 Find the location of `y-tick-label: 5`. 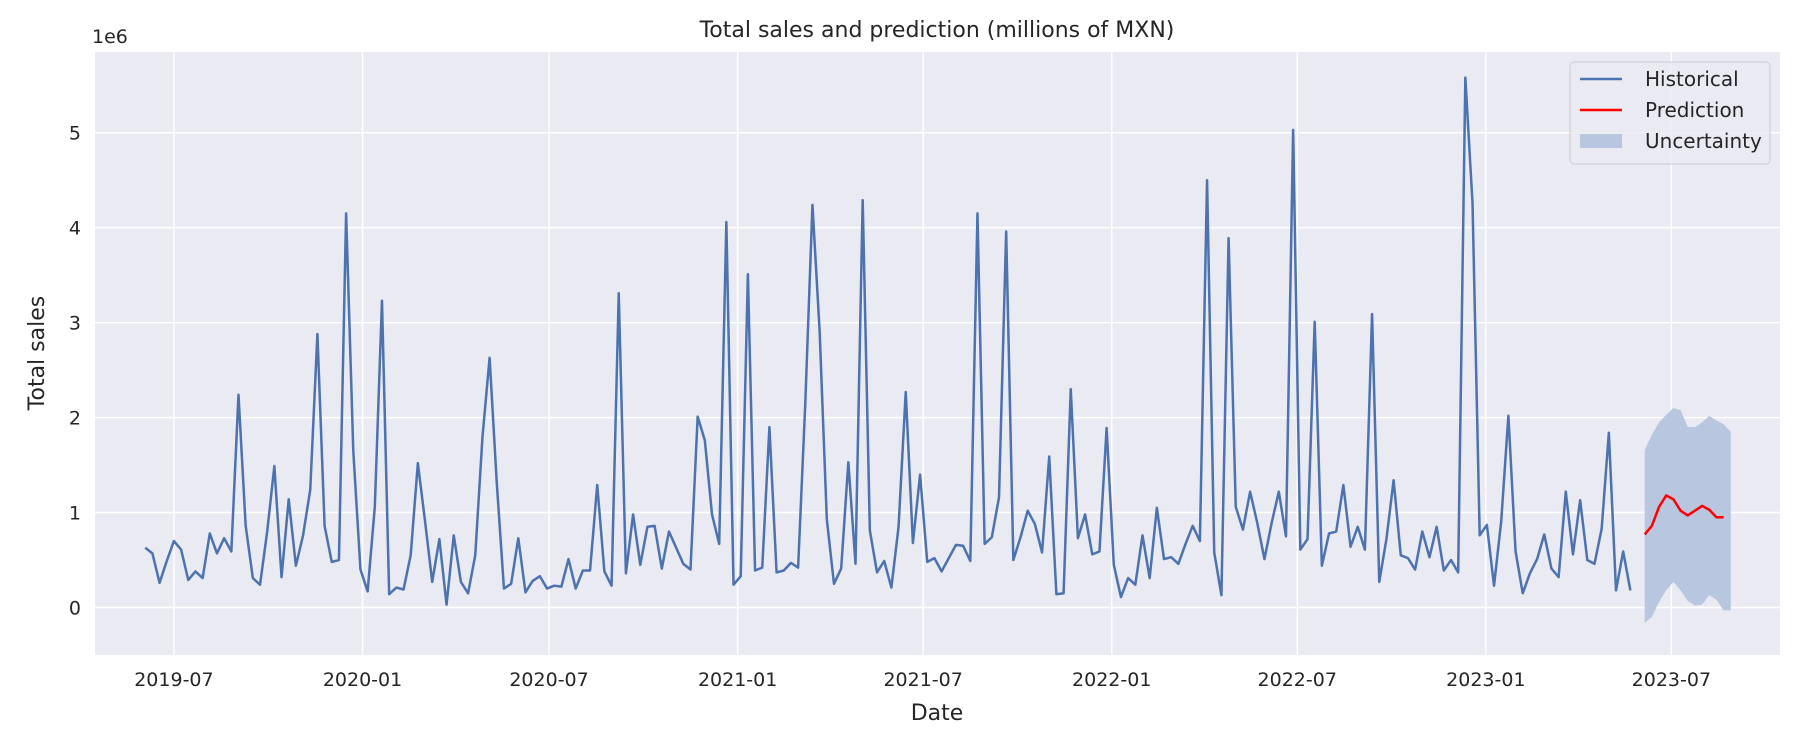

y-tick-label: 5 is located at coordinates (75, 134).